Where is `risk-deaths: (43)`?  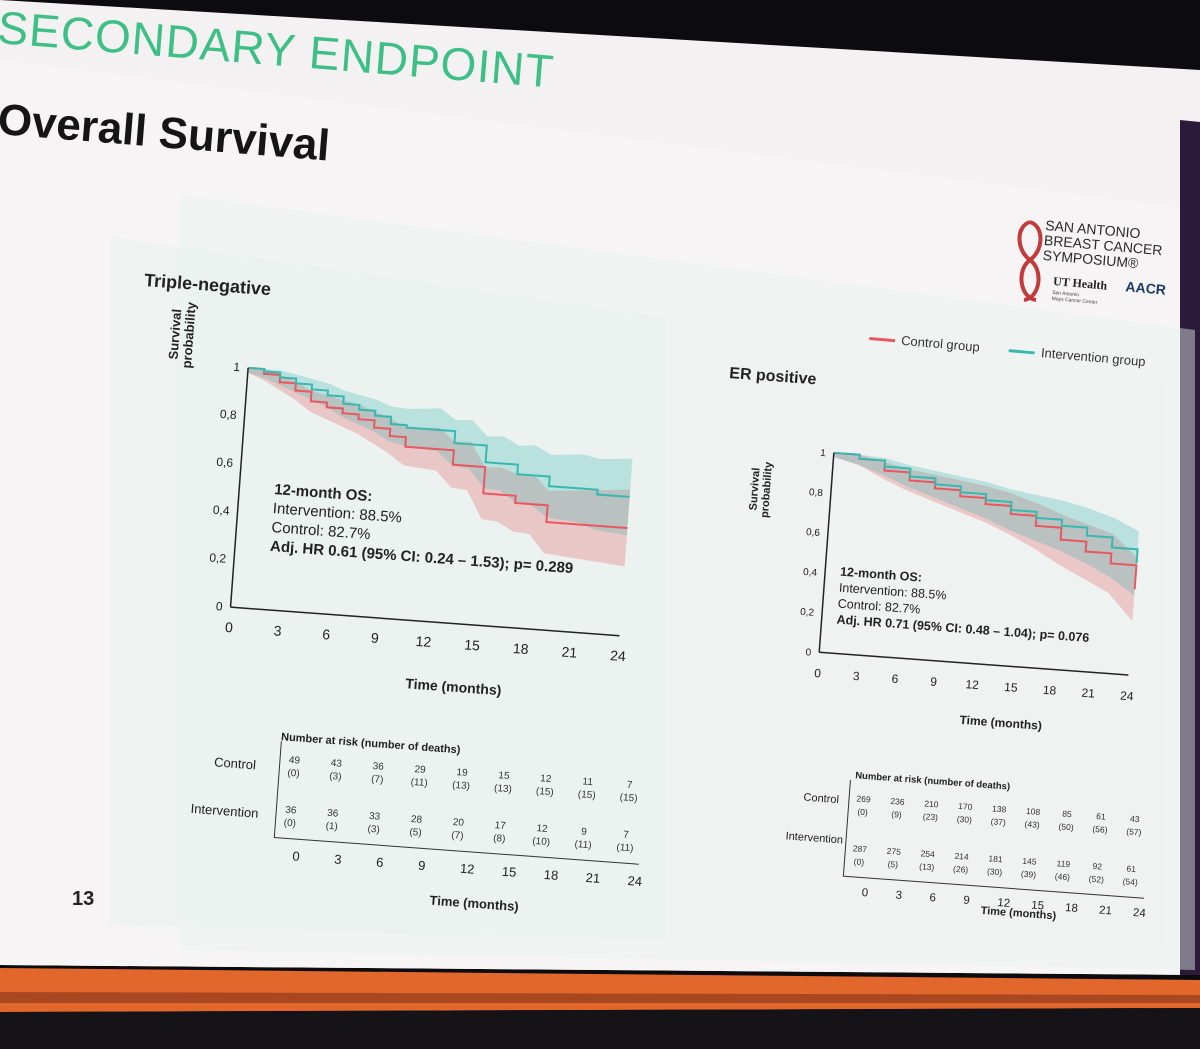
risk-deaths: (43) is located at coordinates (1032, 824).